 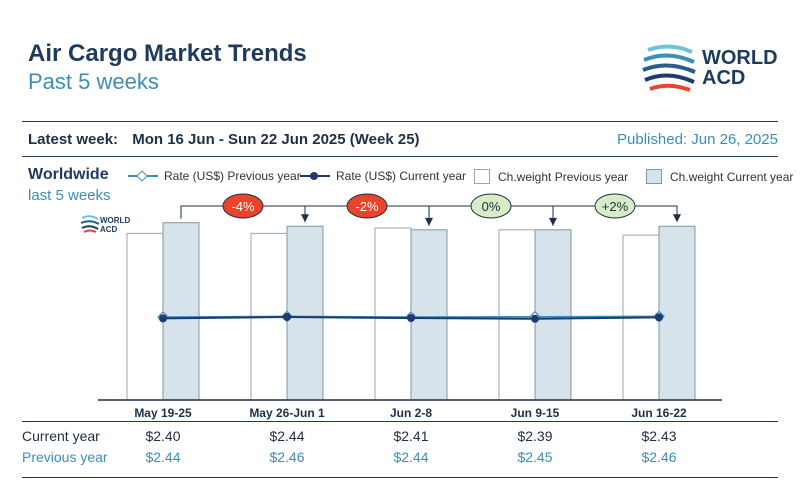 I want to click on change-label: -4%, so click(x=243, y=206).